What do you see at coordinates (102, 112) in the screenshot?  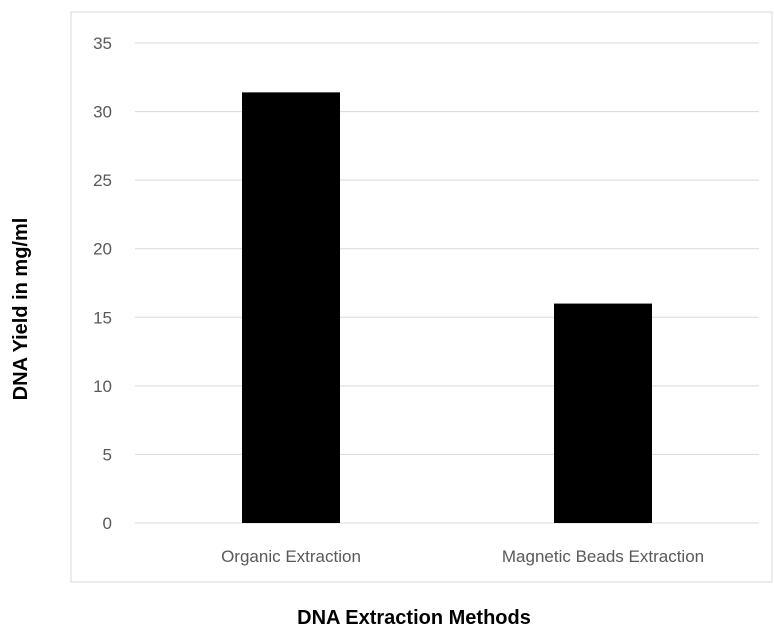 I see `y-tick-label: 30` at bounding box center [102, 112].